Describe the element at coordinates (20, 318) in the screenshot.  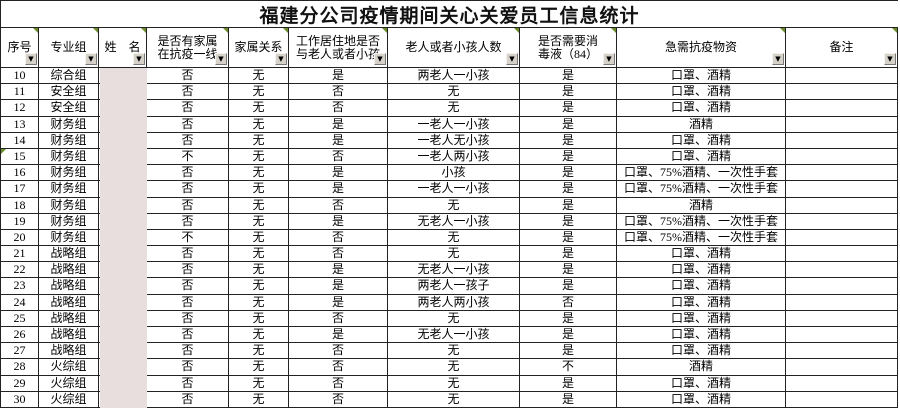
I see `cell-index: 25` at that location.